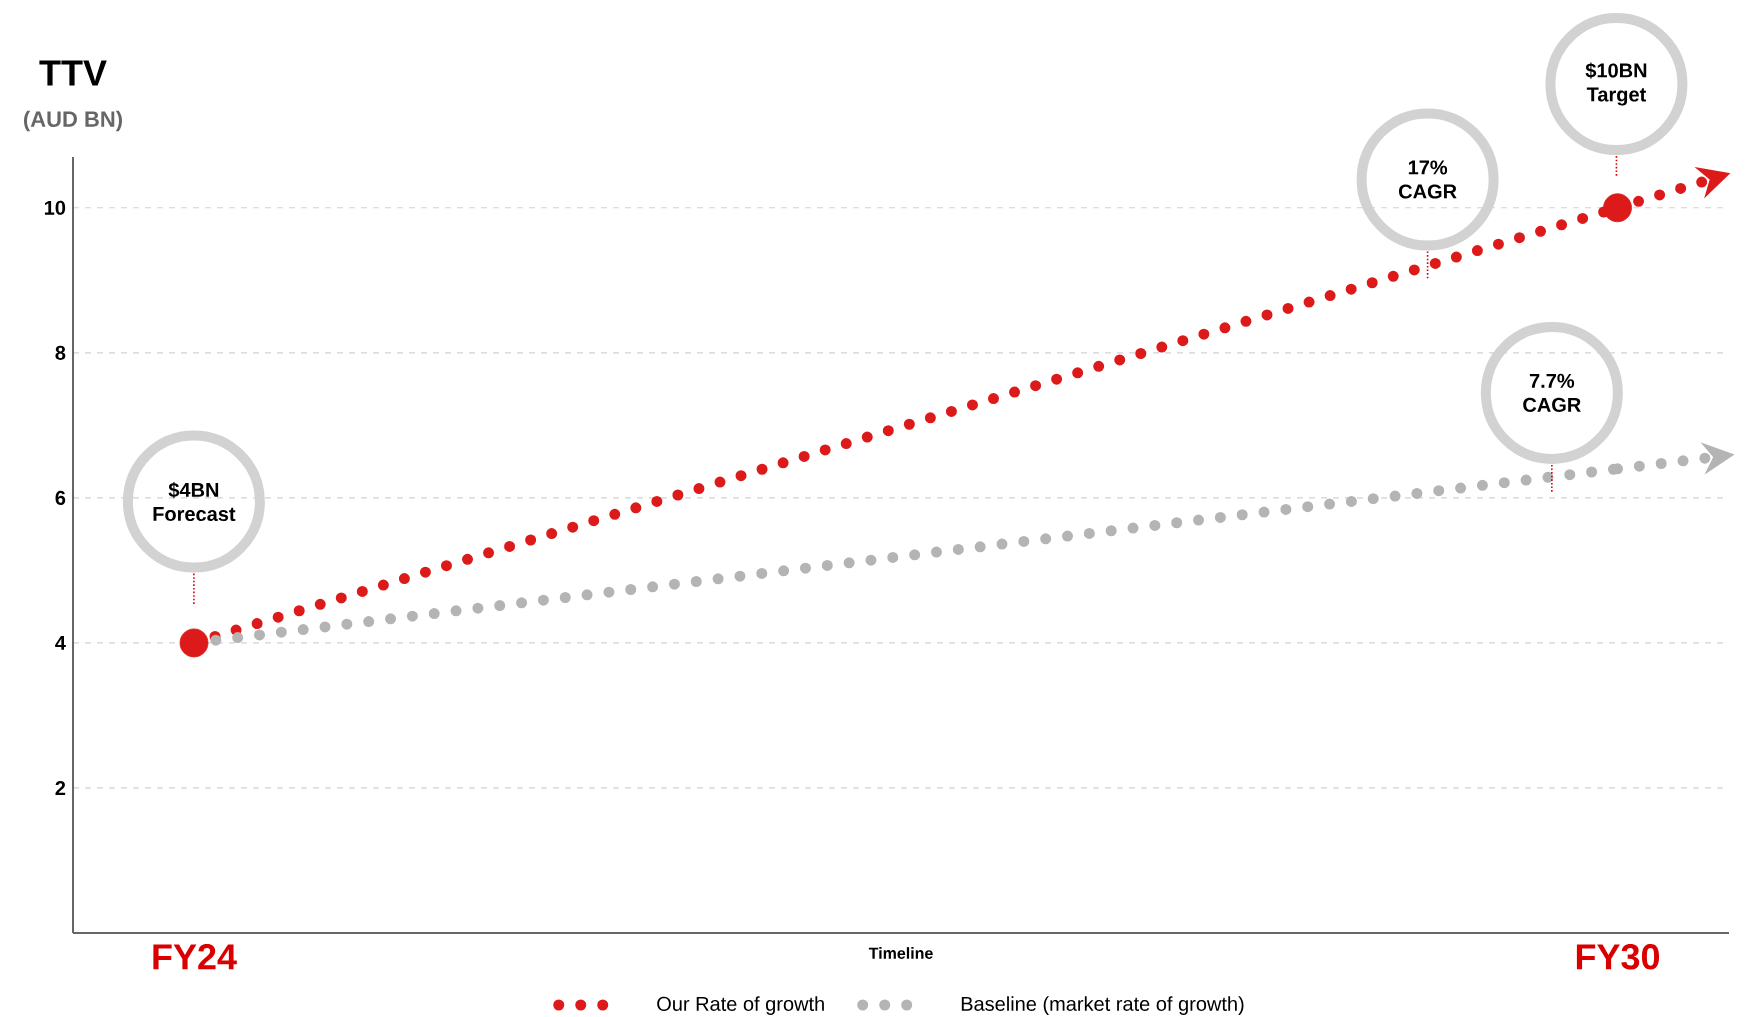 This screenshot has width=1755, height=1017. Describe the element at coordinates (60, 497) in the screenshot. I see `y-tick-label: 6` at that location.